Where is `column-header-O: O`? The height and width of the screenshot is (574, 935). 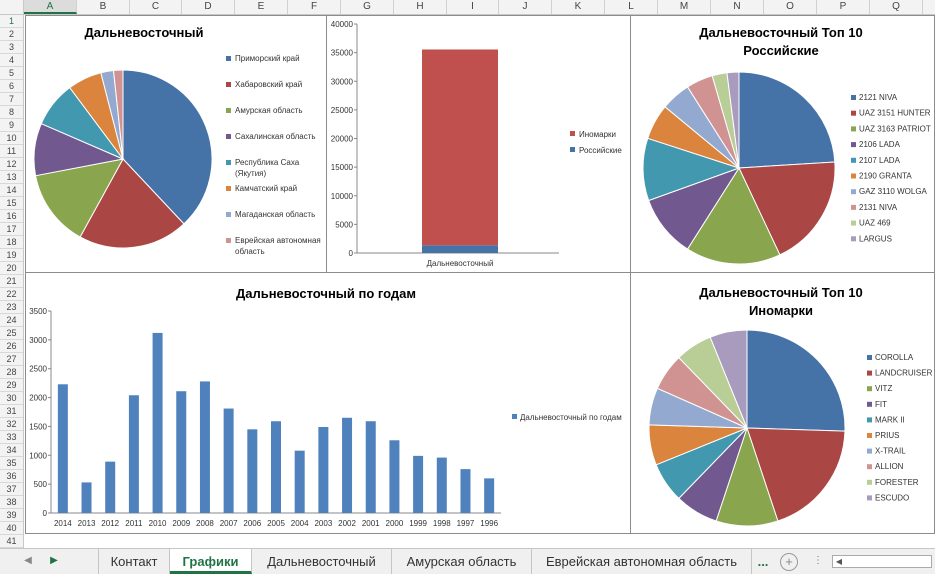
column-header-O: O is located at coordinates (790, 7).